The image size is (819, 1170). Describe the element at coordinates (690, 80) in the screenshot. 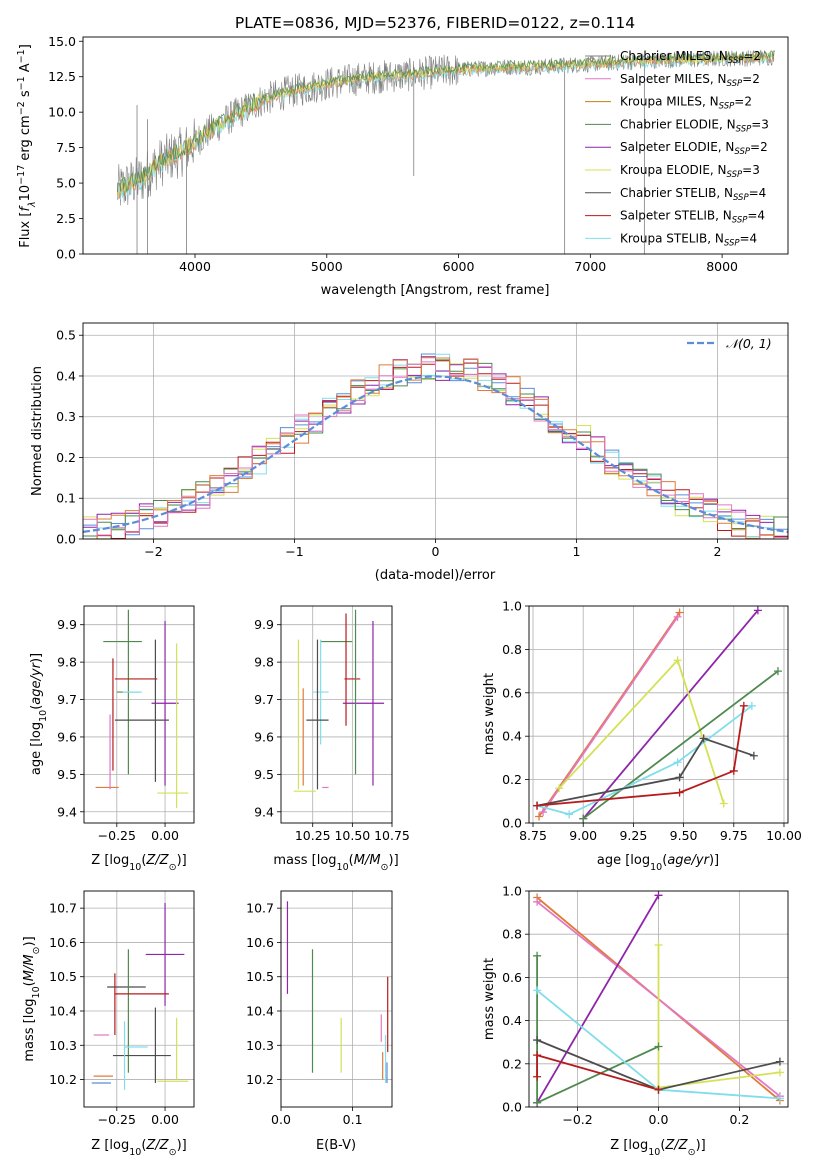

I see `legend-label: Salpeter MILES, NSSP=2` at that location.